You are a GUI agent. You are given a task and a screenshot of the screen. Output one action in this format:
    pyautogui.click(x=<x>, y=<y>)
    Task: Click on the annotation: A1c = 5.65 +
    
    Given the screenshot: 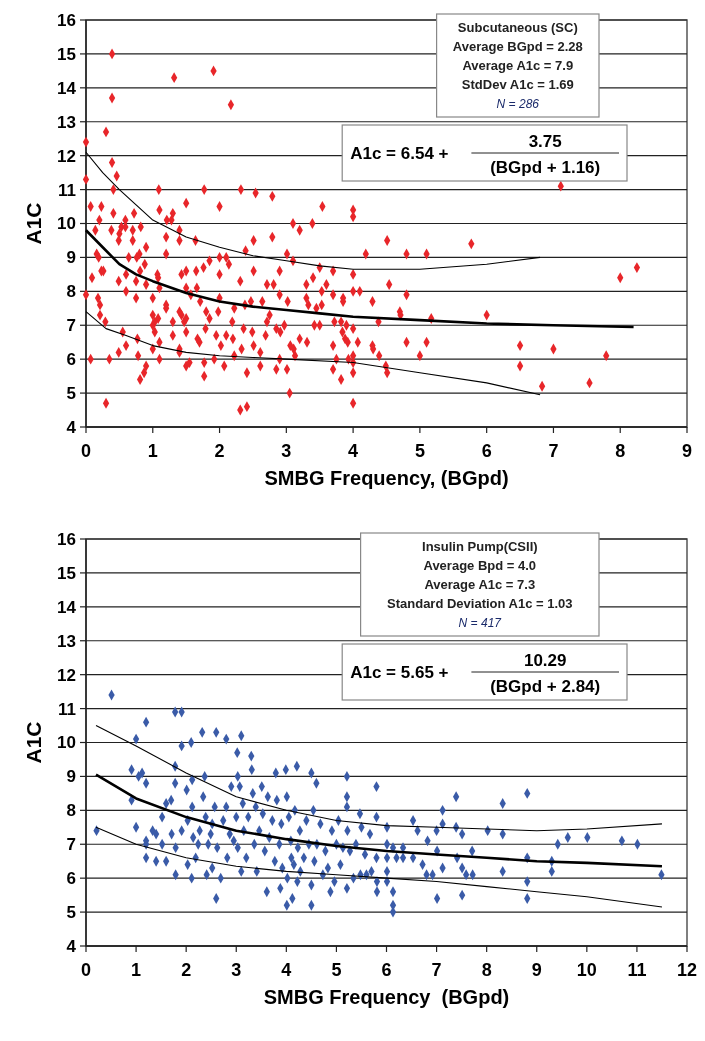 What is the action you would take?
    pyautogui.click(x=399, y=672)
    